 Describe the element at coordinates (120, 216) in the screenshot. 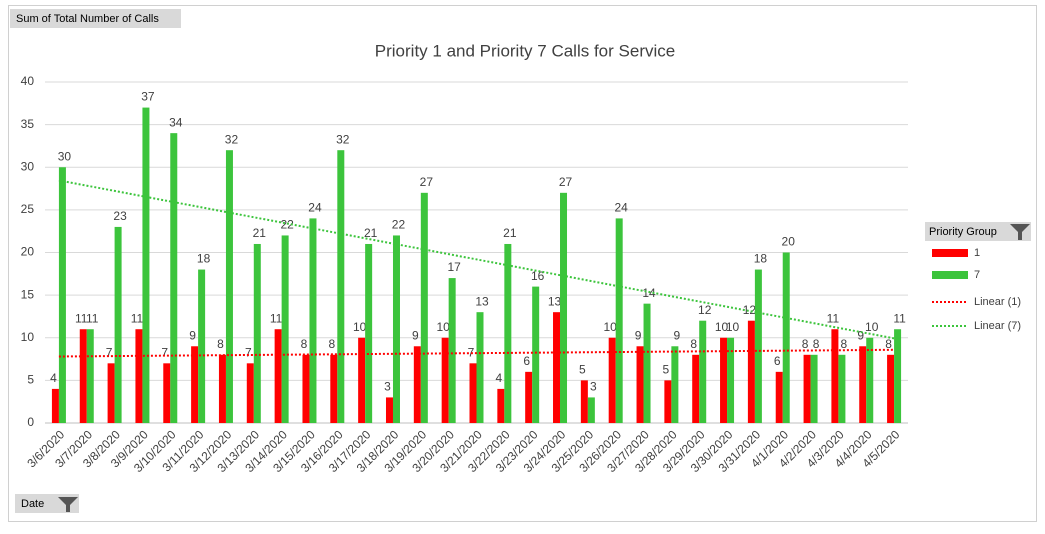

I see `data-label: 23` at that location.